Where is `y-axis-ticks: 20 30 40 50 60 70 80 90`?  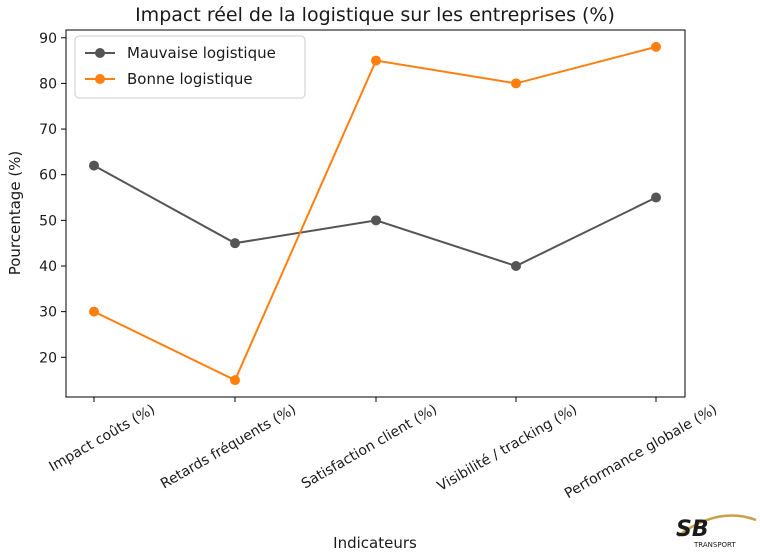
y-axis-ticks: 20 30 40 50 60 70 80 90 is located at coordinates (52, 198).